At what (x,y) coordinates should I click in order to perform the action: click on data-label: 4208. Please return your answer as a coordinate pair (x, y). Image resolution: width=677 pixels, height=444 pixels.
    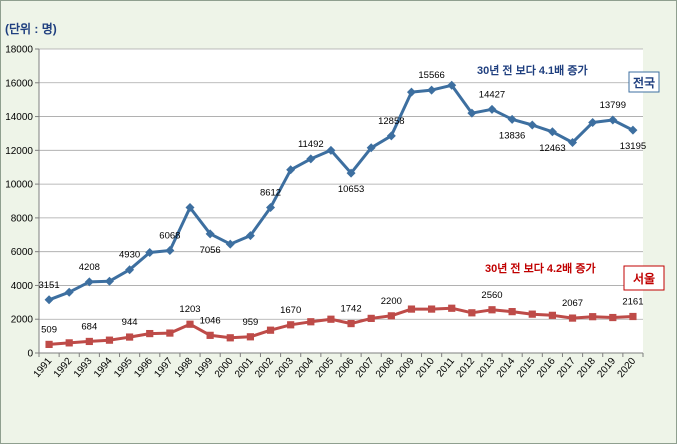
    Looking at the image, I should click on (89, 267).